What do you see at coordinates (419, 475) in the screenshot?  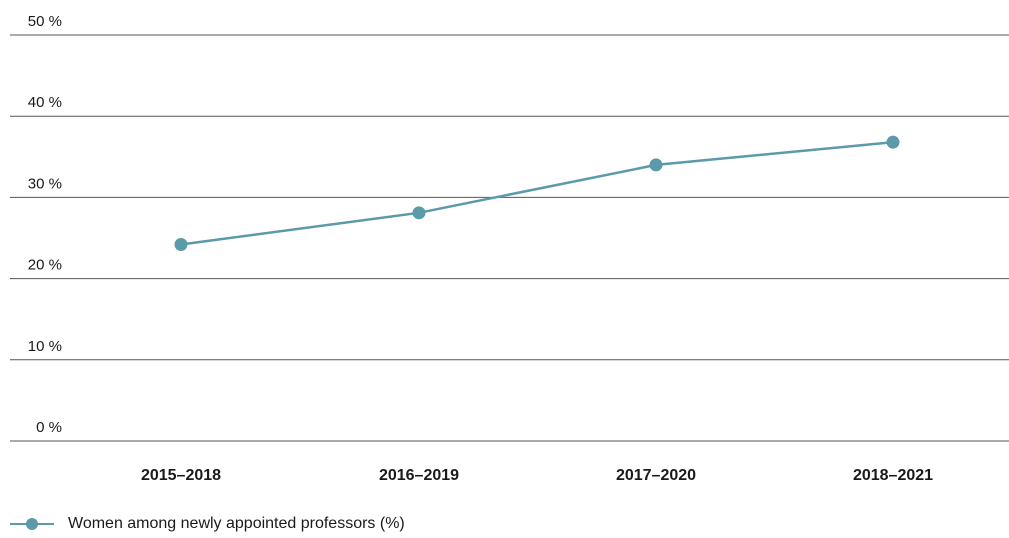 I see `x-tick-label: 2016–2019` at bounding box center [419, 475].